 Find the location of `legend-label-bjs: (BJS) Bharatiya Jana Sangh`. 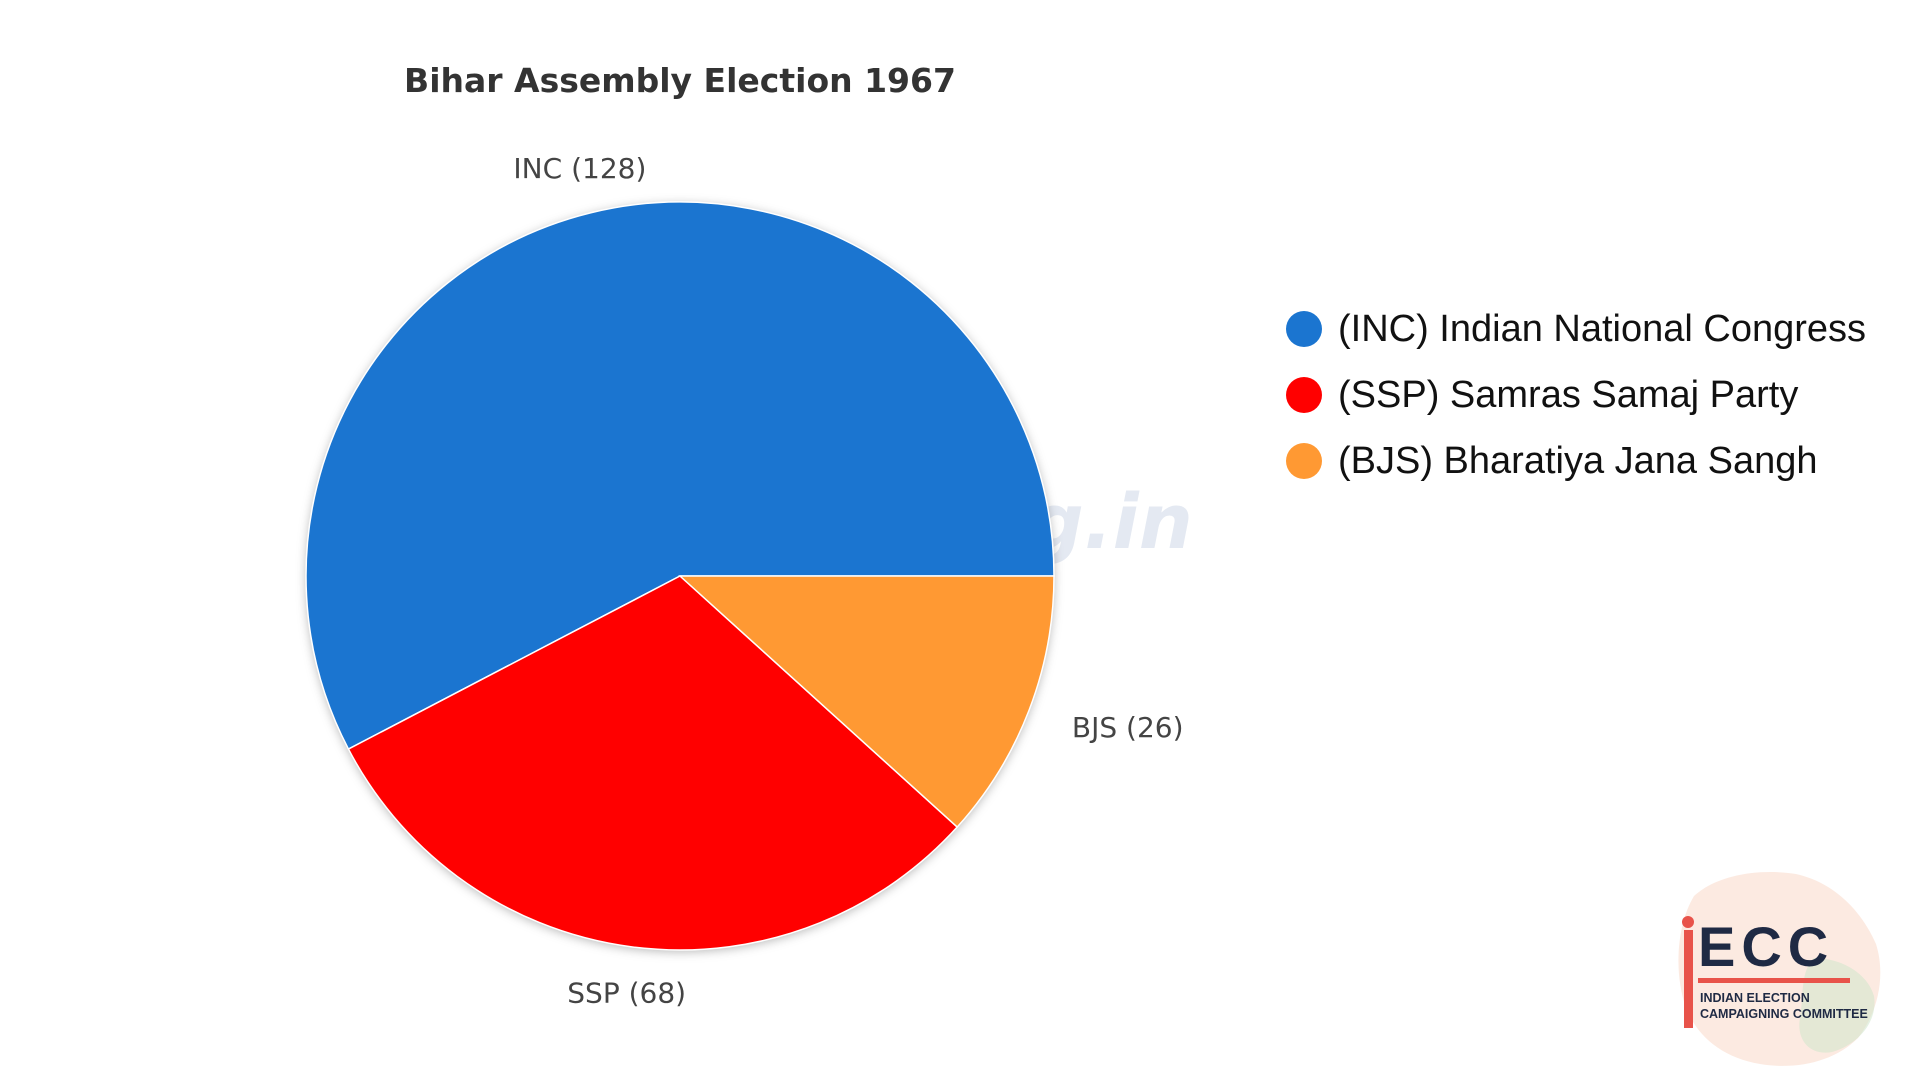

legend-label-bjs: (BJS) Bharatiya Jana Sangh is located at coordinates (1578, 460).